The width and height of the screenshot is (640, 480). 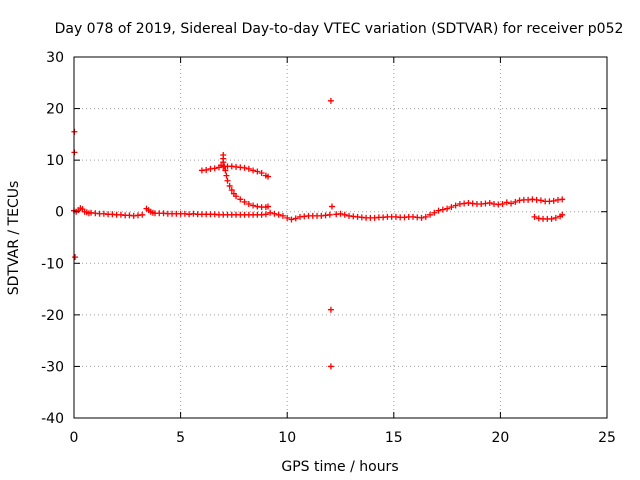 I want to click on x-tick-label: 20, so click(x=500, y=438).